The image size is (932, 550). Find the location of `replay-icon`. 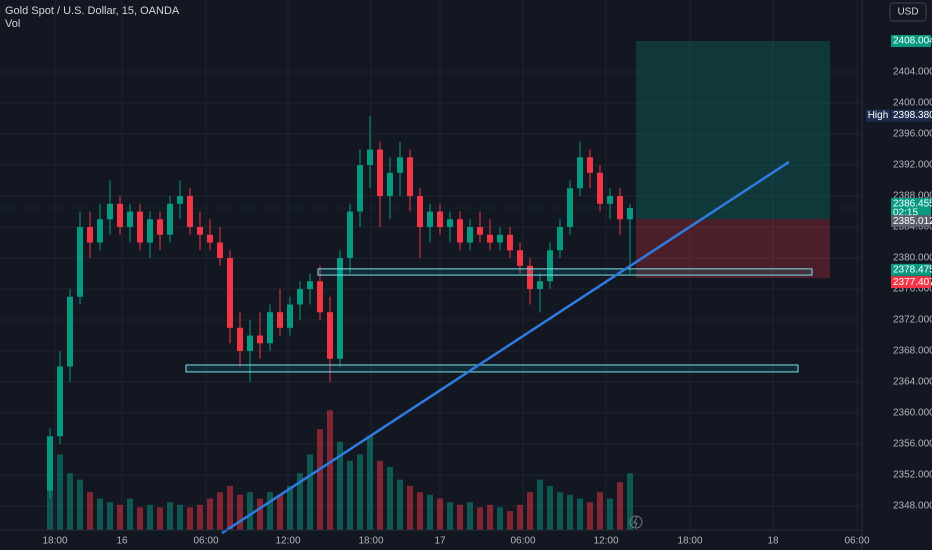

replay-icon is located at coordinates (636, 522).